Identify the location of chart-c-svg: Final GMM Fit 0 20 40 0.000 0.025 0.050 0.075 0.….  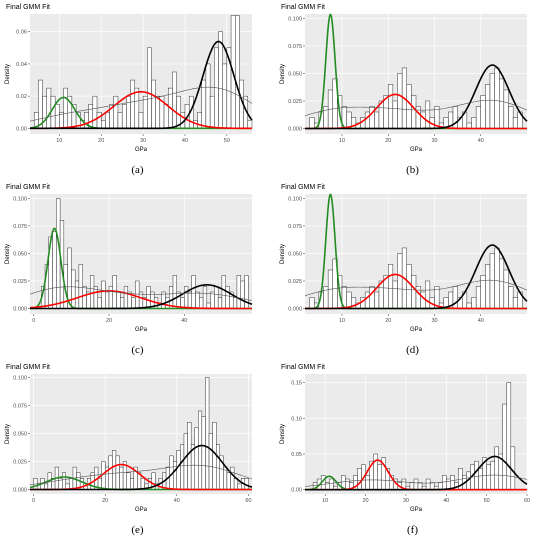
(129, 258).